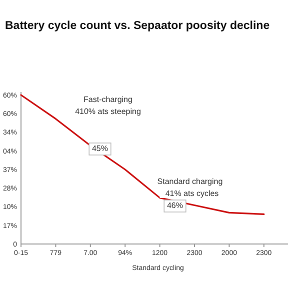 This screenshot has height=288, width=288. I want to click on annotation: Standard charging, so click(190, 181).